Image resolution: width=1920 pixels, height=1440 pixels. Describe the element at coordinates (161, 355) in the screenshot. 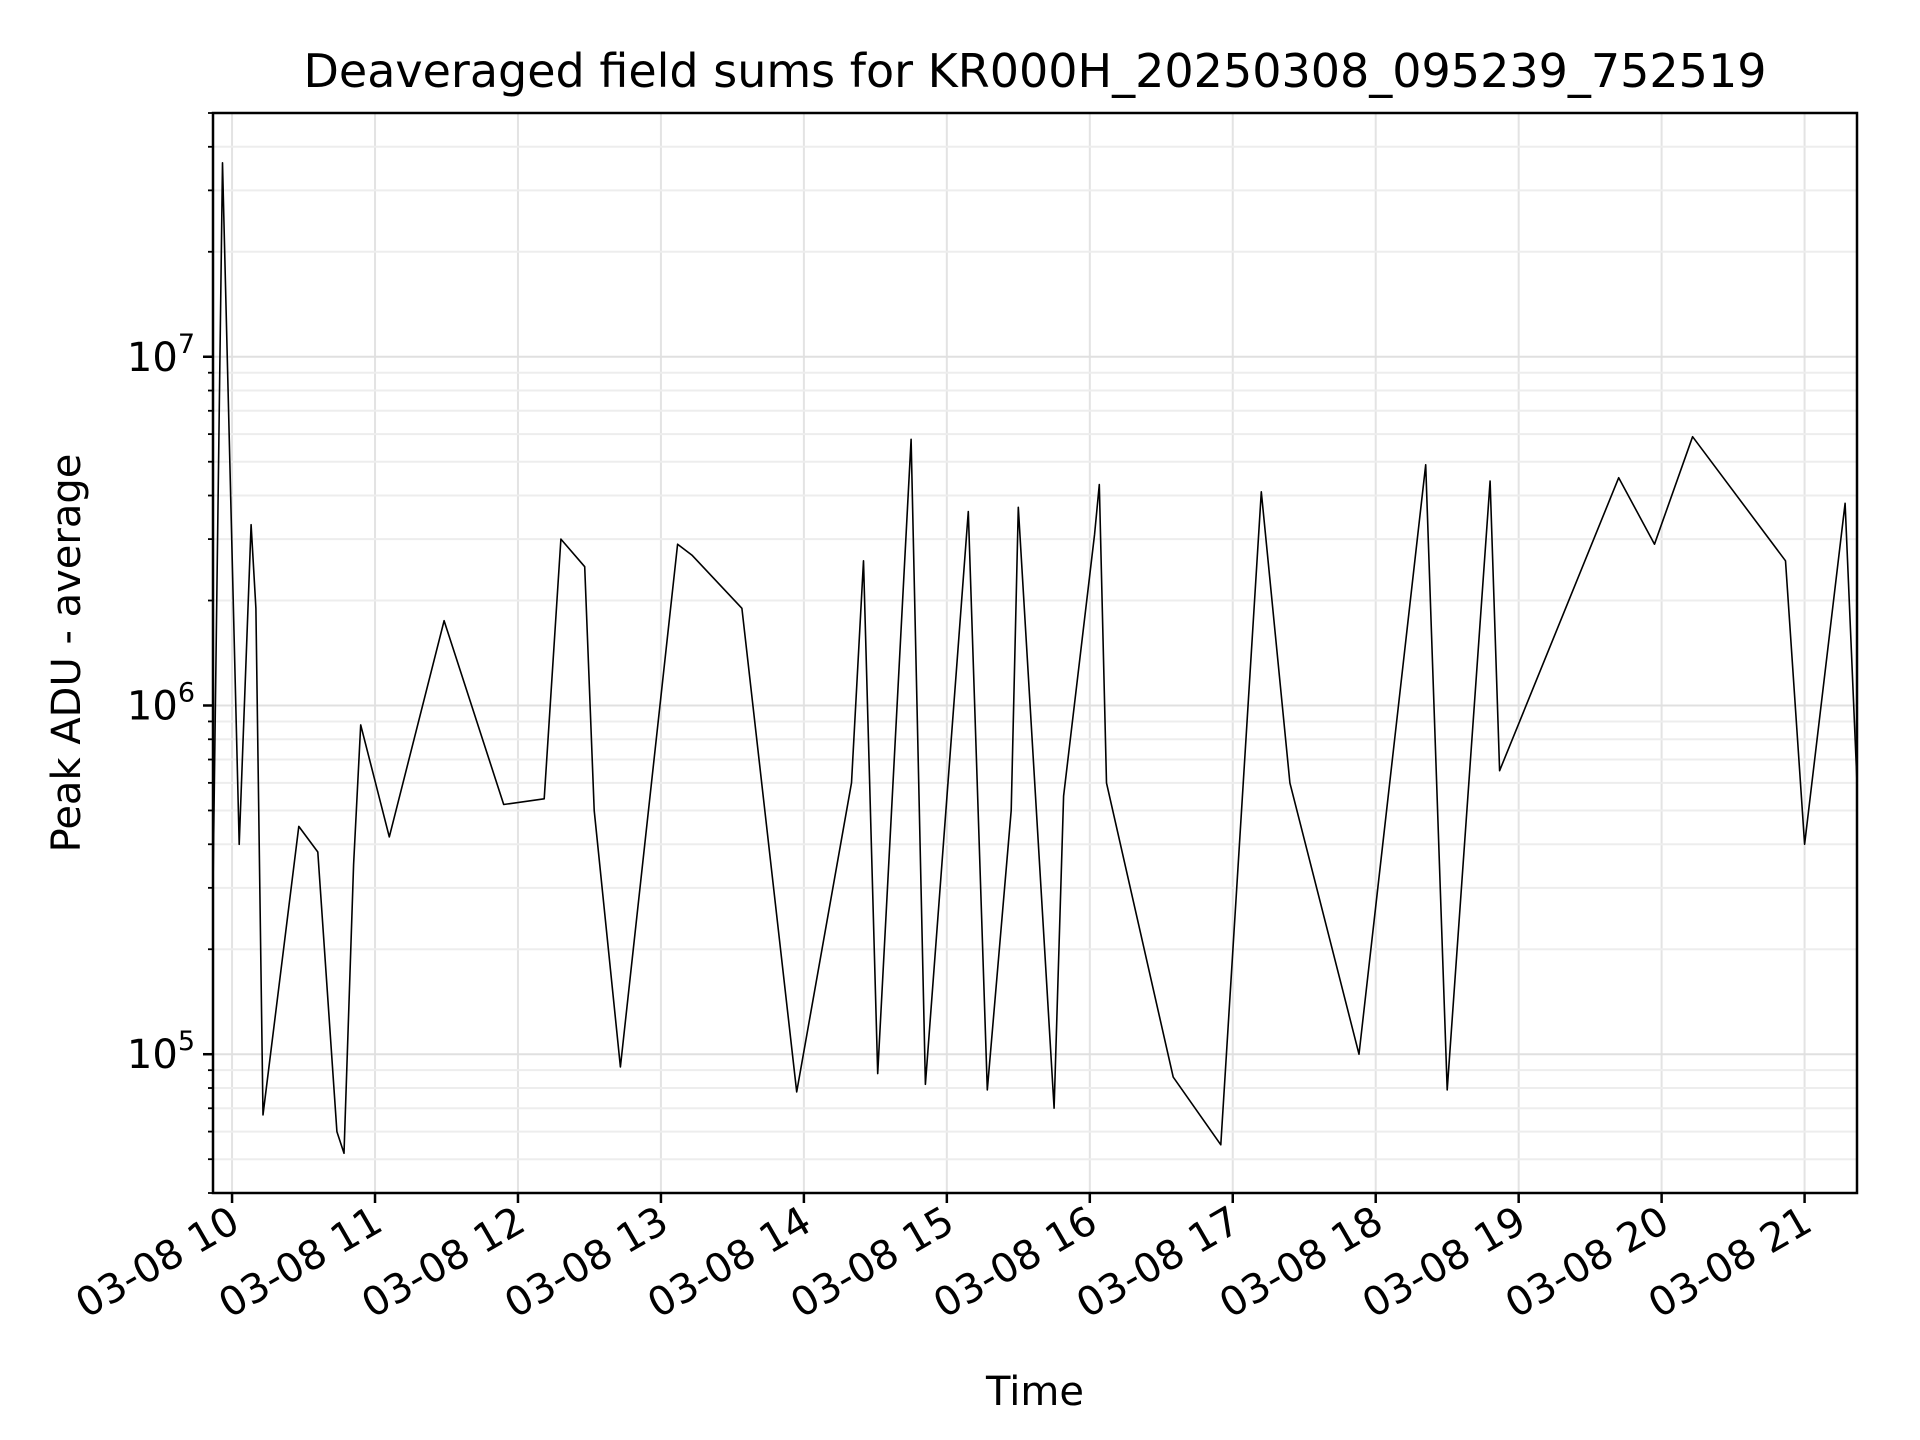

I see `y-tick-label: 10⁷` at that location.